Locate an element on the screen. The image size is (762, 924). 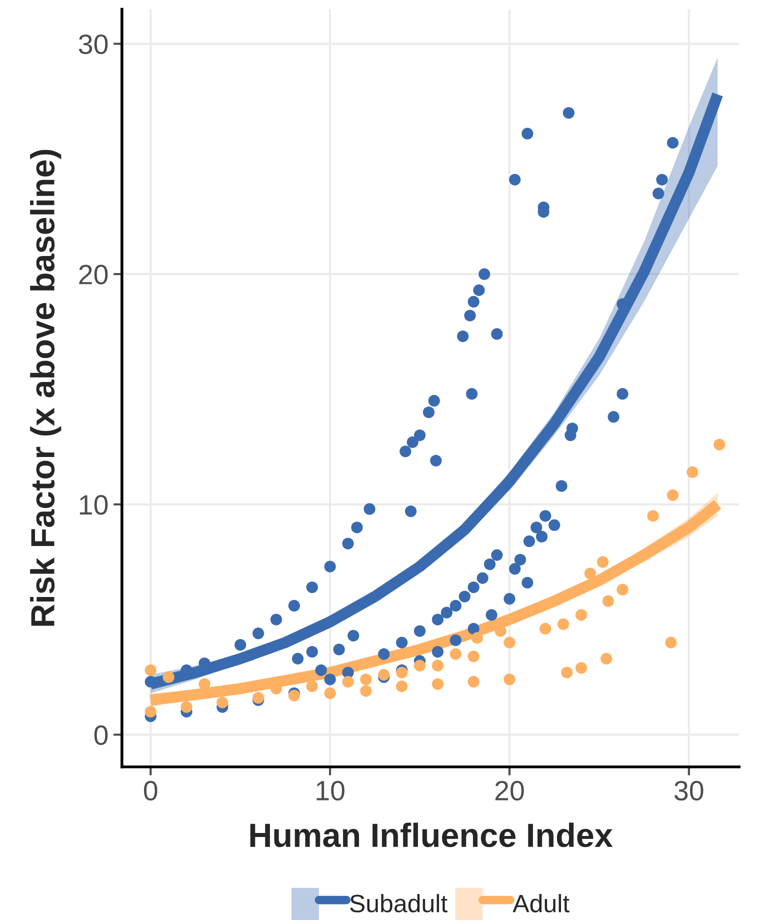
x-tick-label: 10 is located at coordinates (330, 790).